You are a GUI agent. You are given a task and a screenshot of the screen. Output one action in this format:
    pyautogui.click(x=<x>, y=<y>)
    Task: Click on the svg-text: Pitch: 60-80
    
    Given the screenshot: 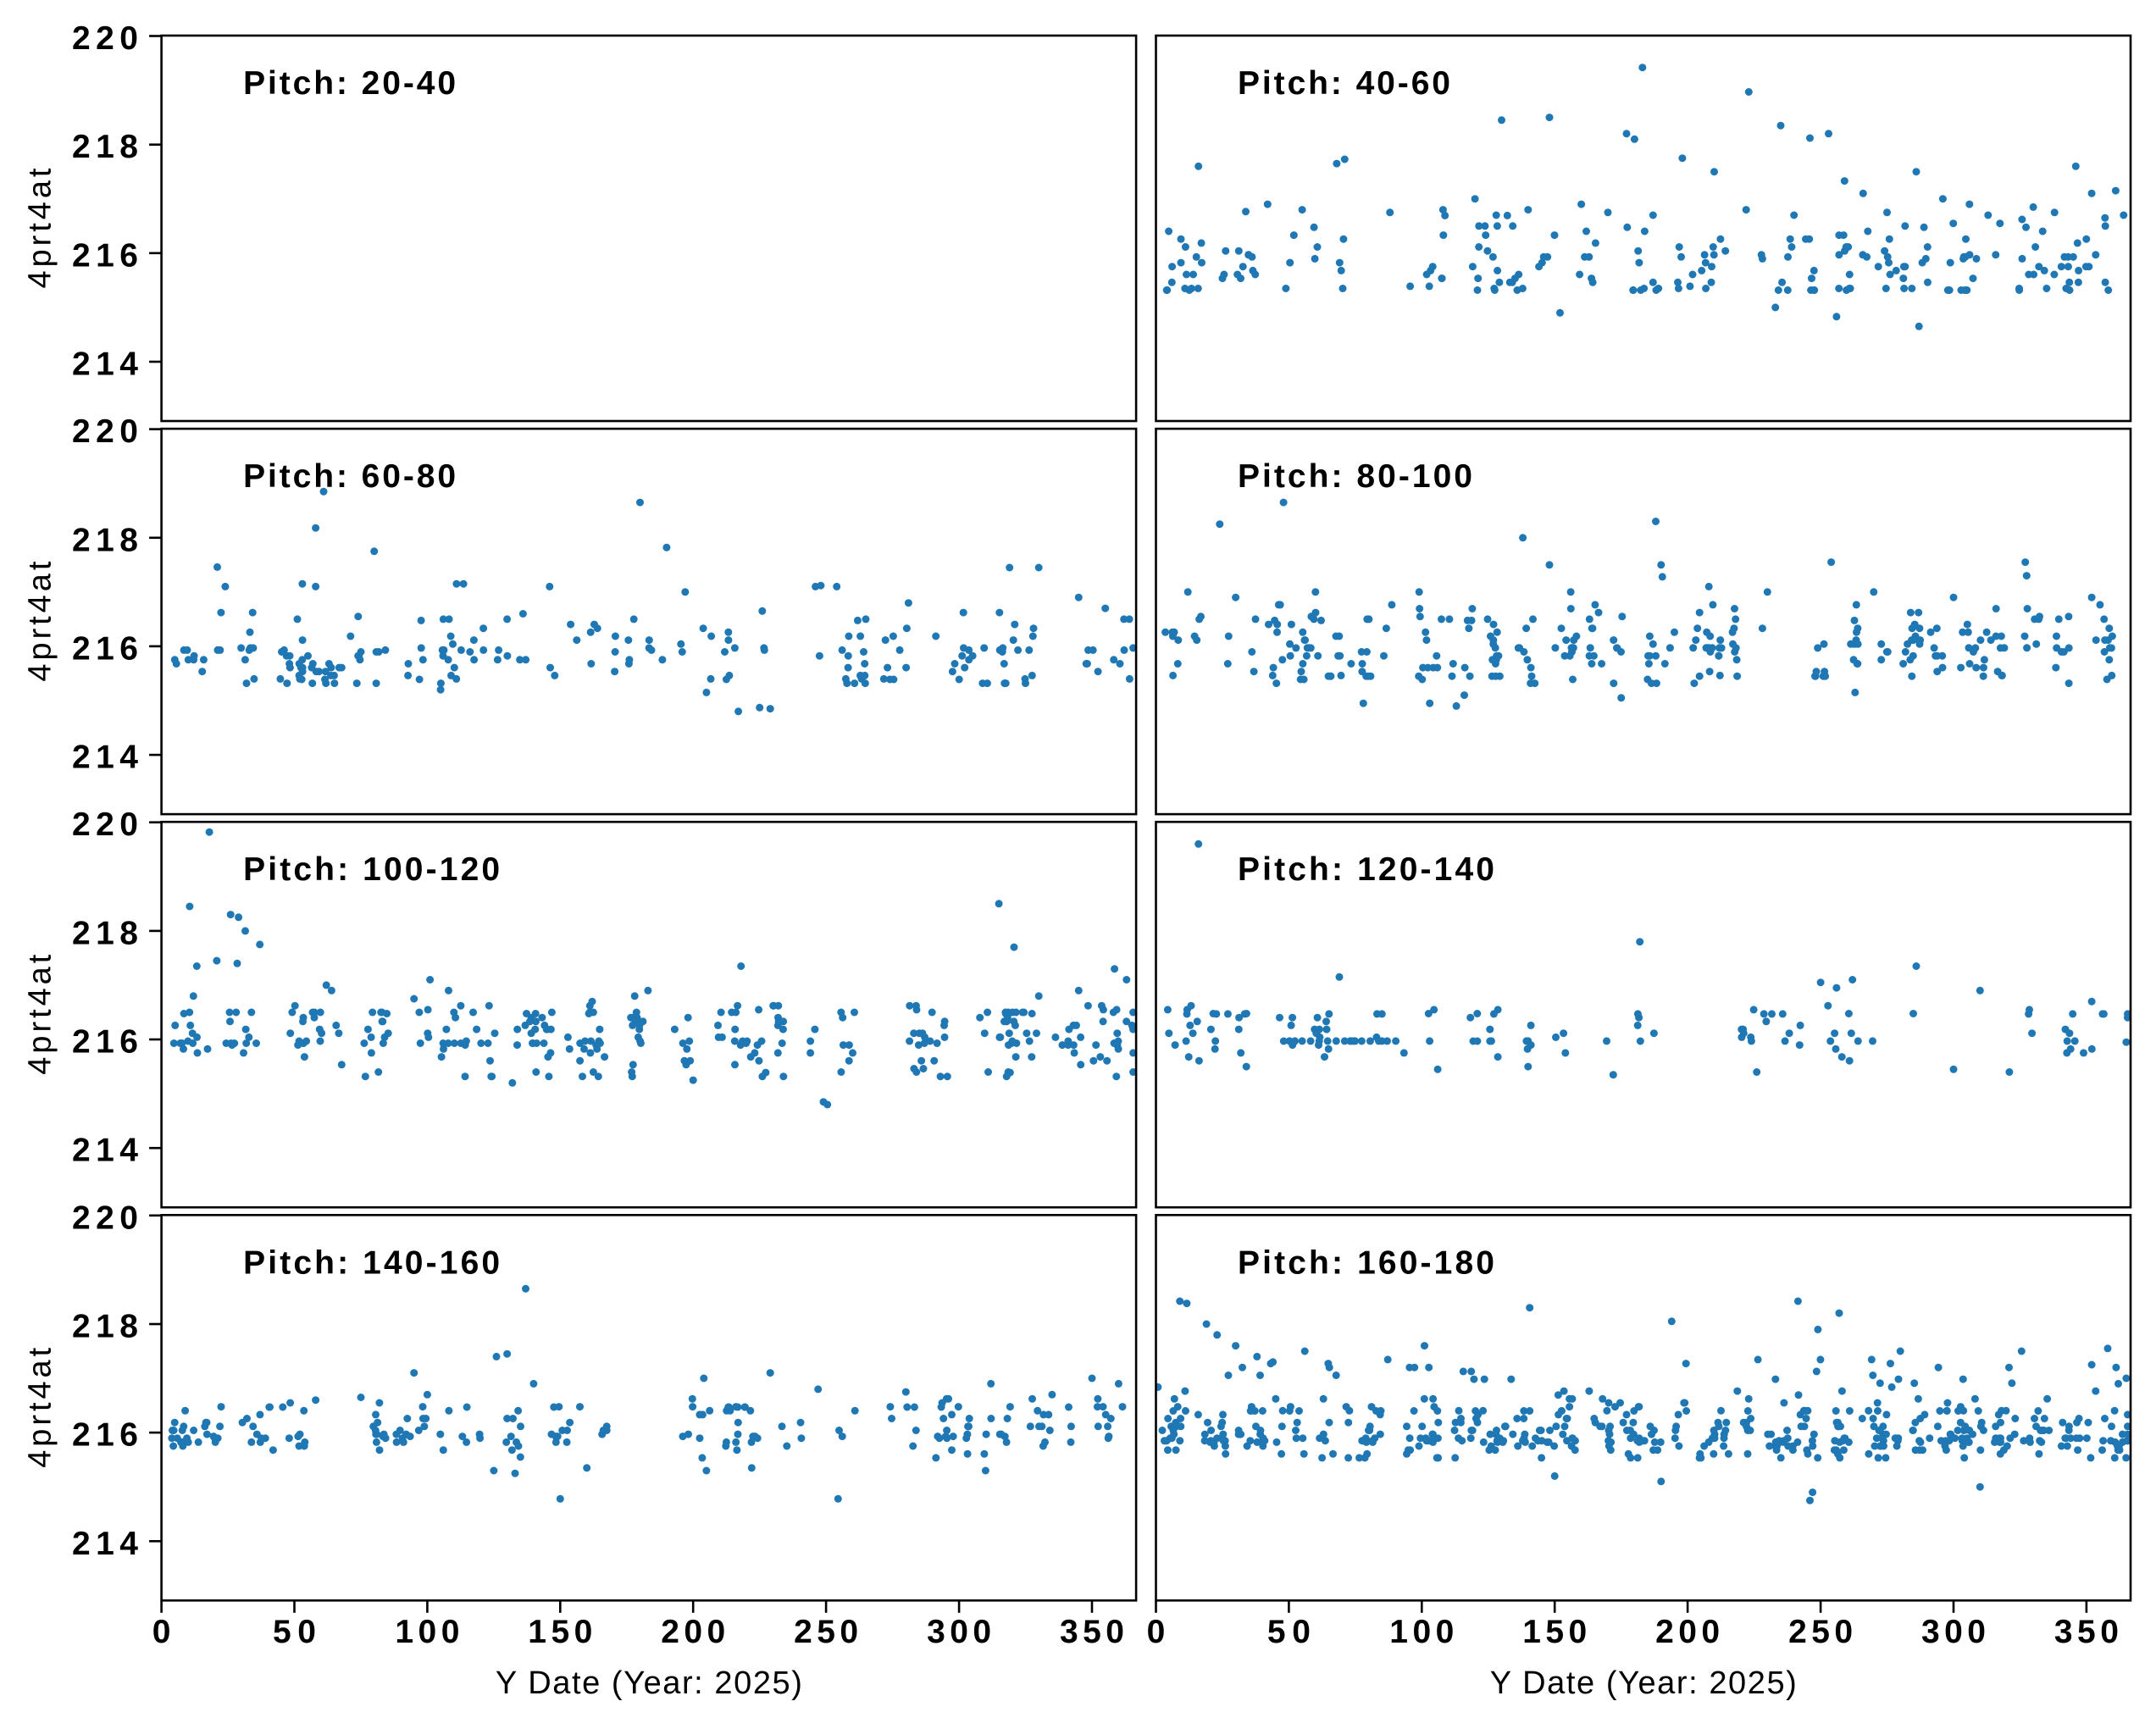 What is the action you would take?
    pyautogui.click(x=349, y=476)
    